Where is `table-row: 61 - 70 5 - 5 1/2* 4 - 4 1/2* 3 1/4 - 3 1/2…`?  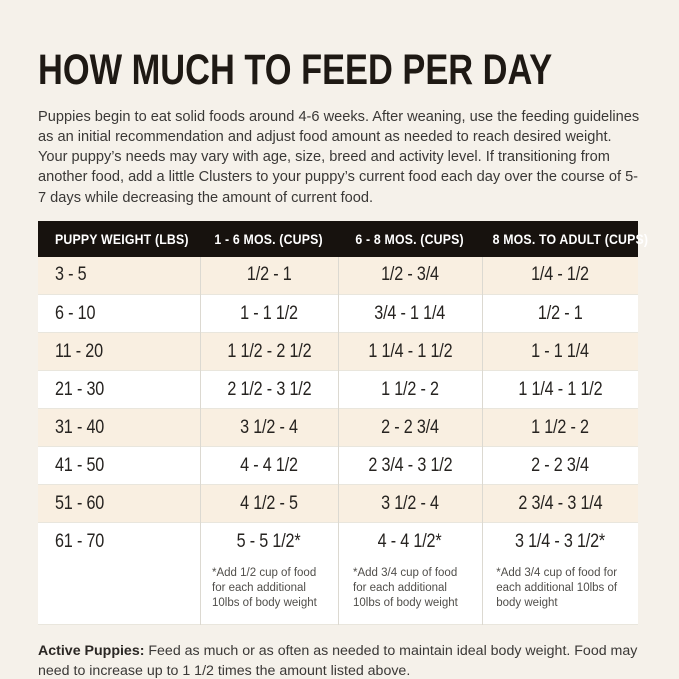 table-row: 61 - 70 5 - 5 1/2* 4 - 4 1/2* 3 1/4 - 3 1/2… is located at coordinates (338, 541).